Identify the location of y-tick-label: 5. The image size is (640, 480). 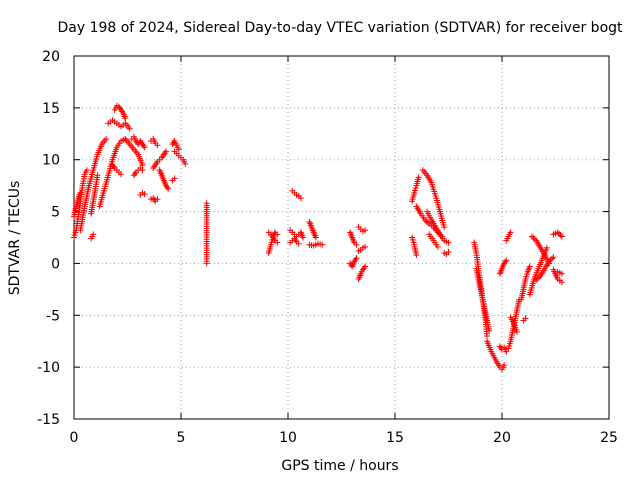
(55, 213).